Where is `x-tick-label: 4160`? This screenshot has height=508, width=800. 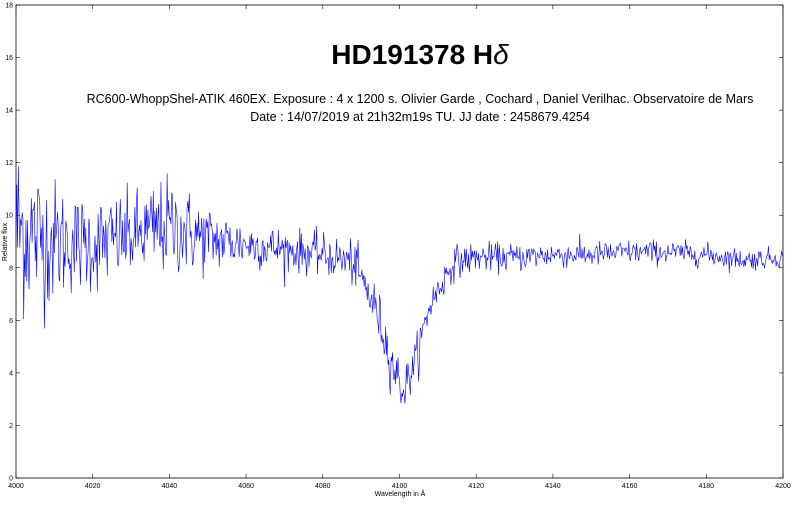
x-tick-label: 4160 is located at coordinates (630, 486).